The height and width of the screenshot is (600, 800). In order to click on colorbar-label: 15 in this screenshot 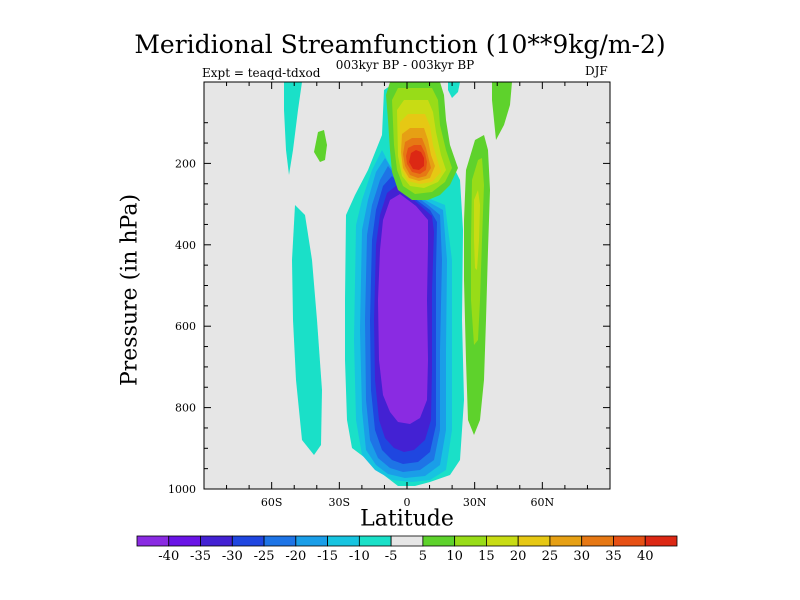, I will do `click(486, 556)`.